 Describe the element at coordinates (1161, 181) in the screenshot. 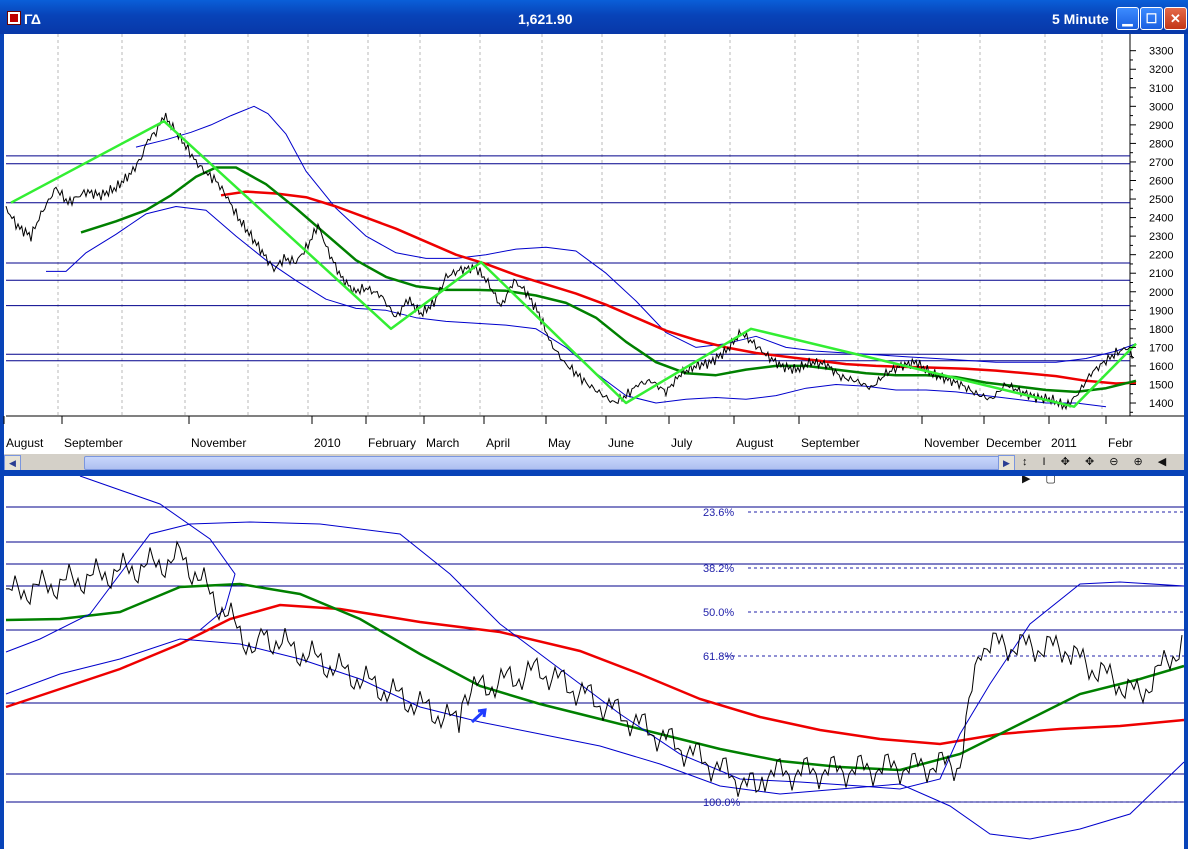

I see `y-tick-label: 2600` at that location.